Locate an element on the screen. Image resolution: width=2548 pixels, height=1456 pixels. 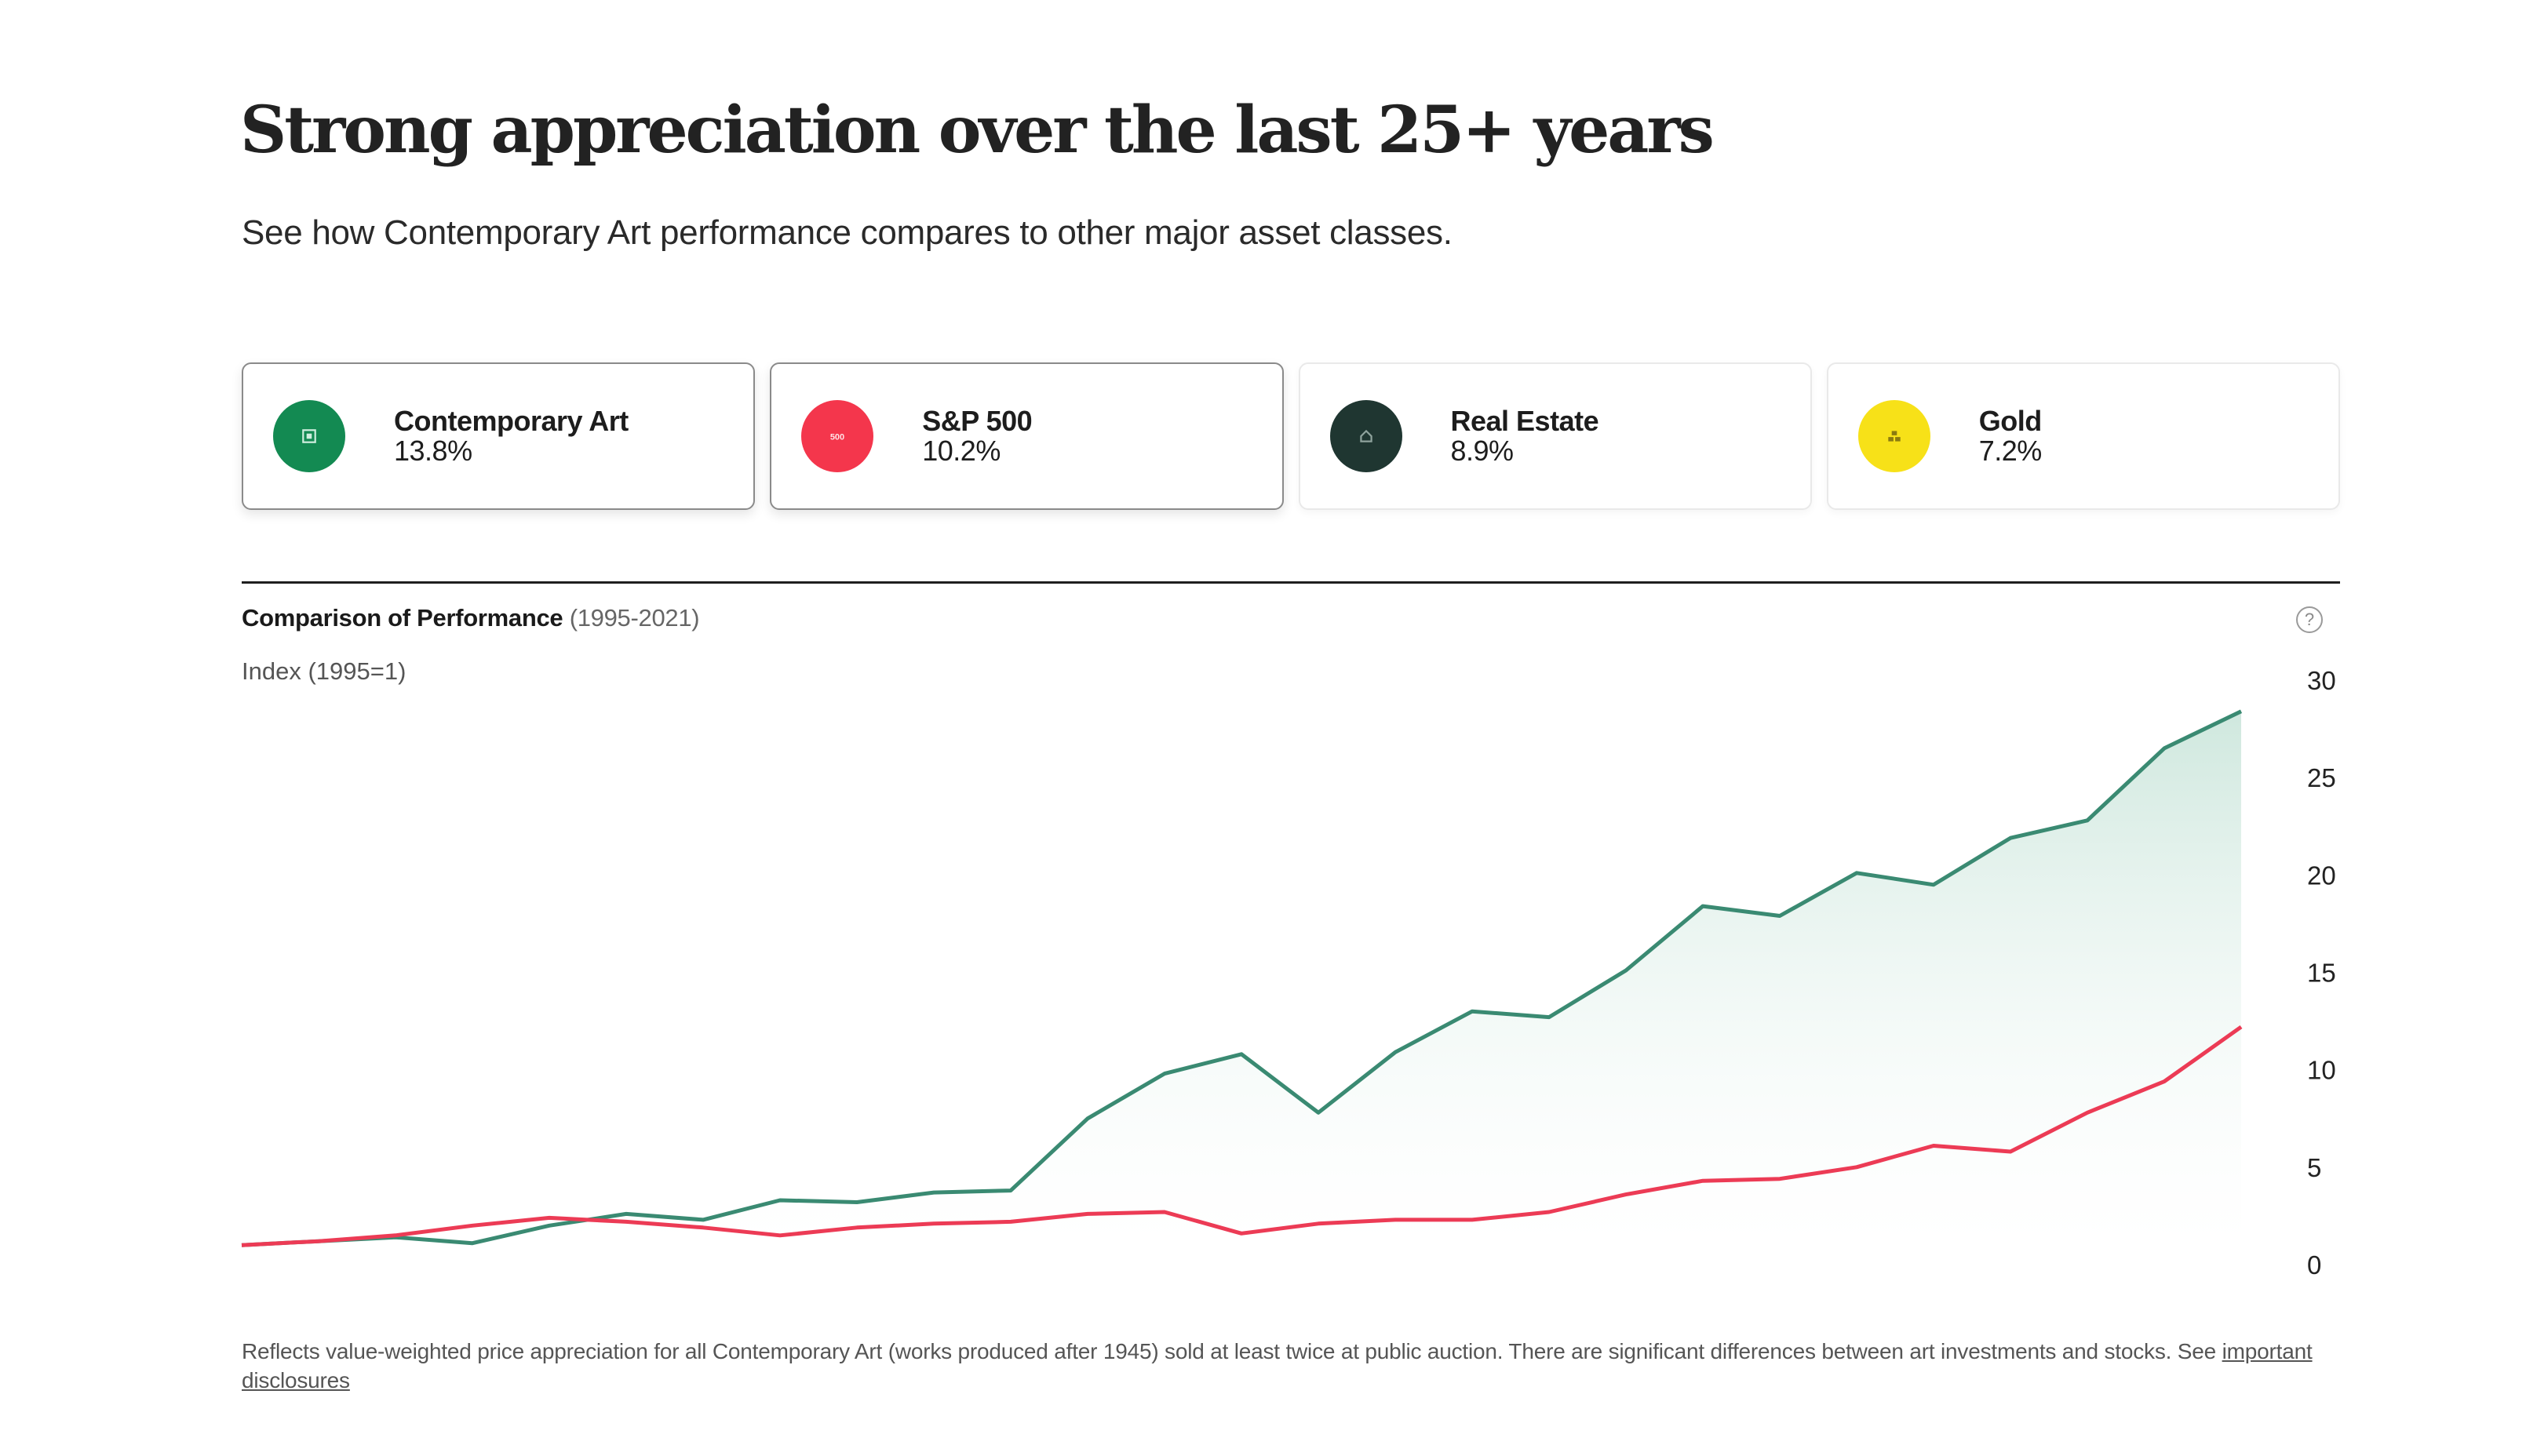
house-icon is located at coordinates (1366, 435).